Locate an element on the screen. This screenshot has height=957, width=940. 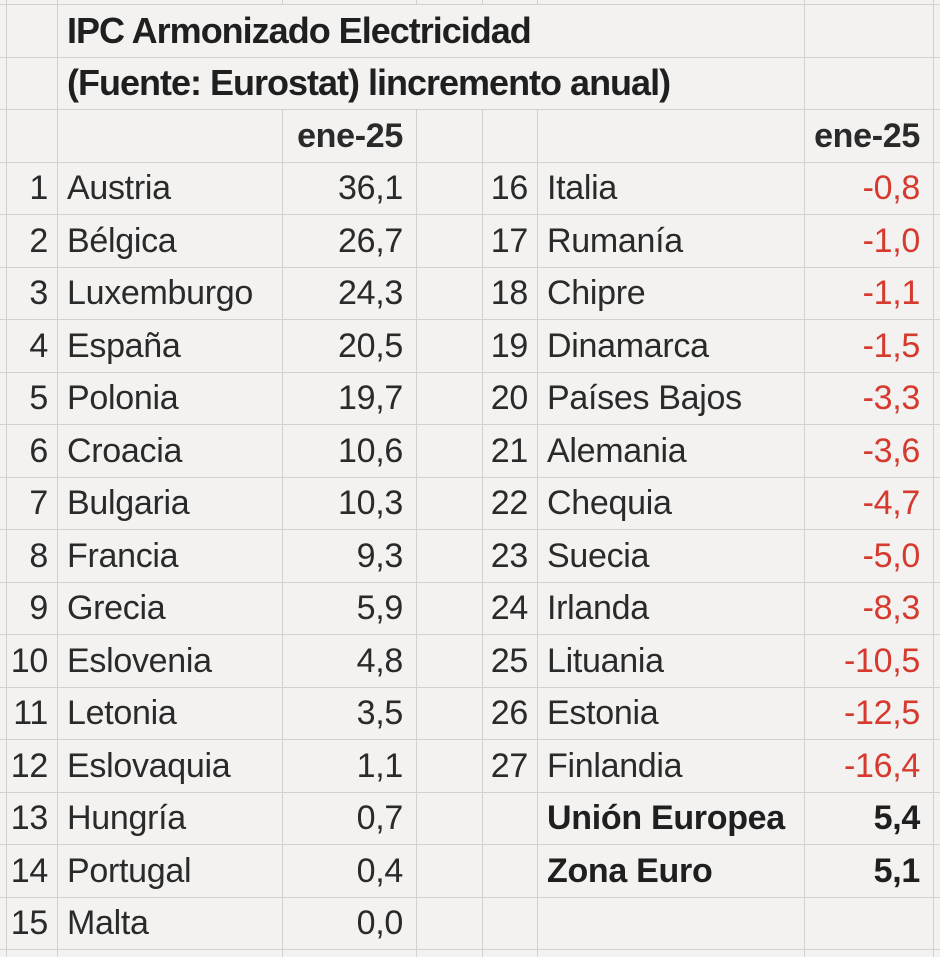
country-cell: España is located at coordinates (170, 346).